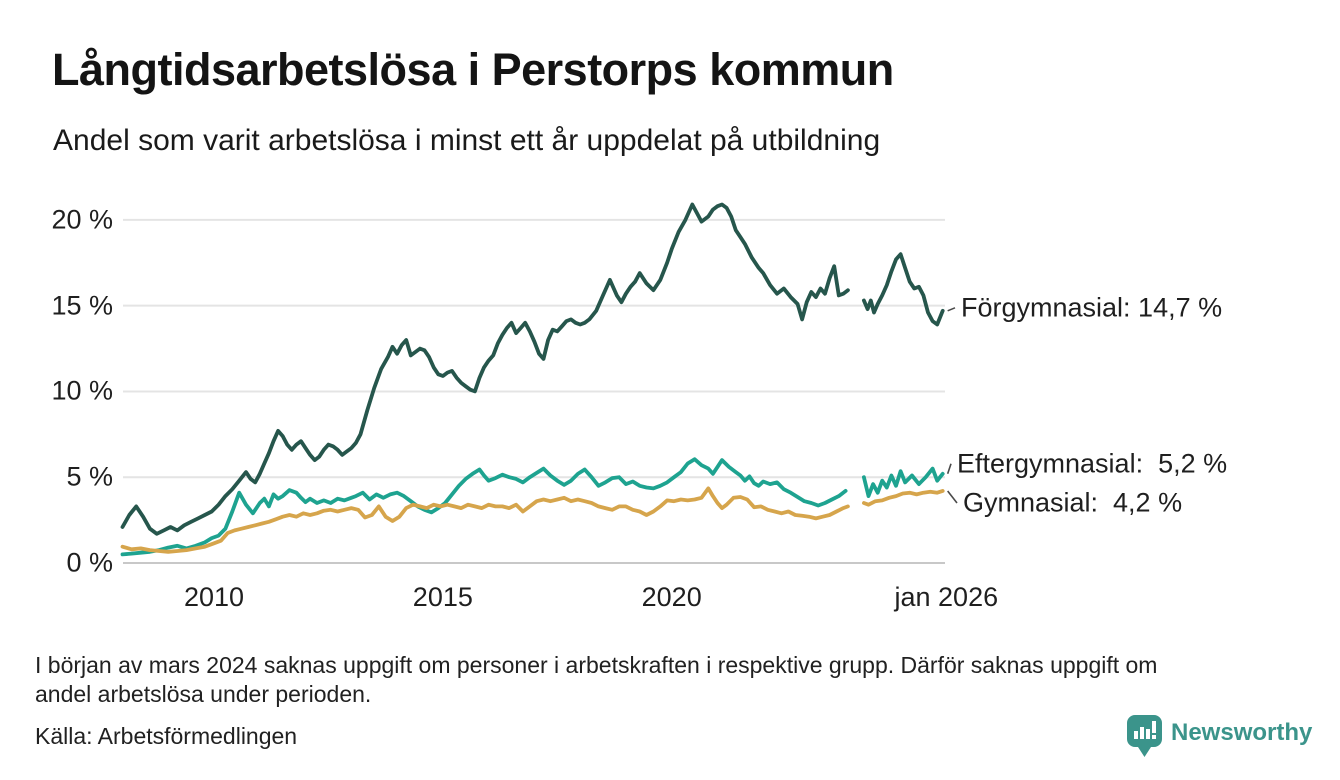  I want to click on newsworthy-logo: Newsworthy, so click(1219, 736).